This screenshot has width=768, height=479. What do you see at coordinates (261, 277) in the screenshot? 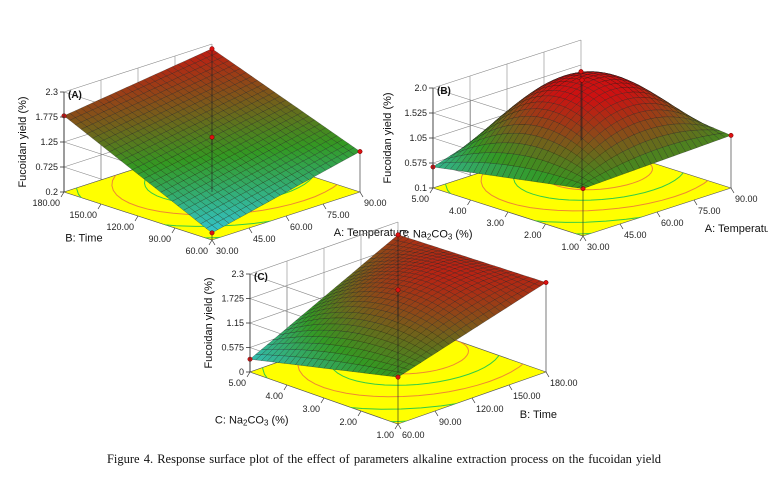
I see `panel-label: (C)` at bounding box center [261, 277].